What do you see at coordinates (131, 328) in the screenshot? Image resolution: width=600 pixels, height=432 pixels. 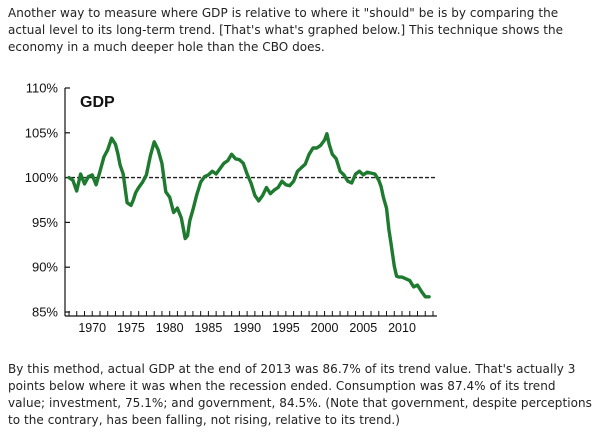 I see `x-tick-label: 1975` at bounding box center [131, 328].